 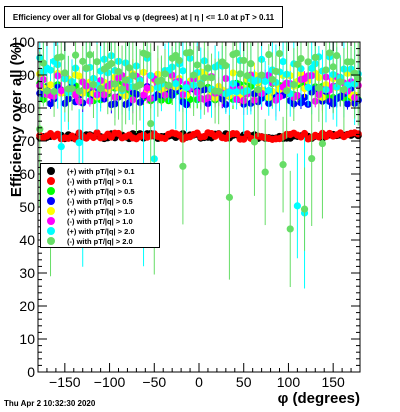 I want to click on legend-entry: (-) with pT/|q| > 0.1, so click(x=103, y=181).